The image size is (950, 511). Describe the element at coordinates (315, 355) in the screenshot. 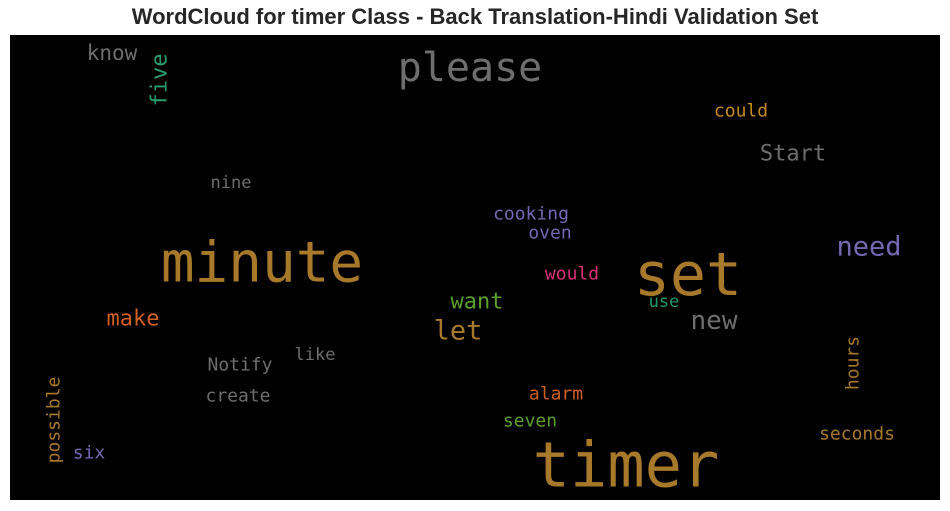

I see `word-like: like` at that location.